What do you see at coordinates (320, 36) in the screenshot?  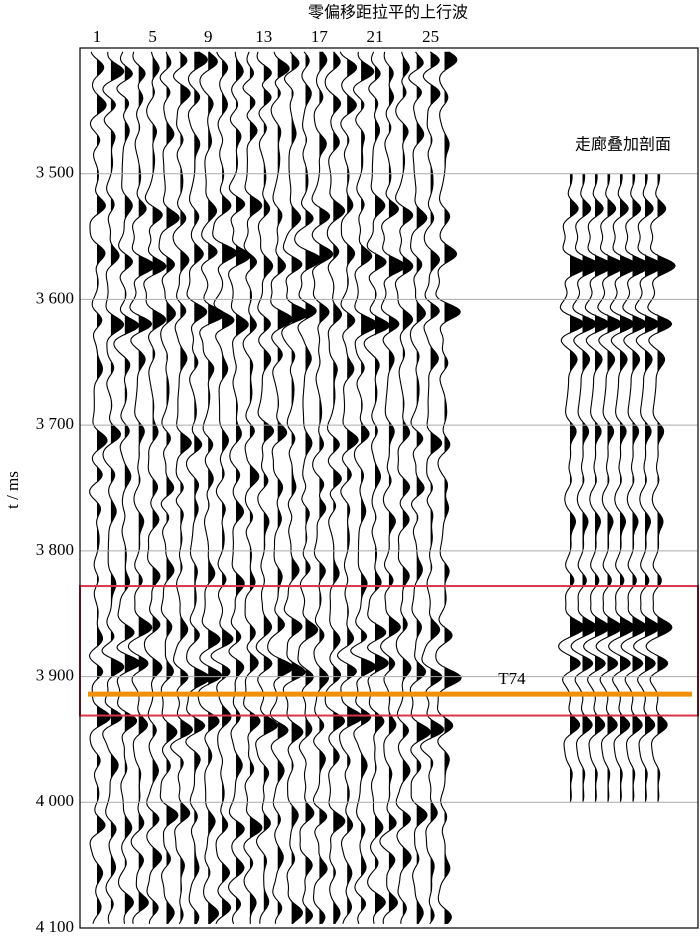 I see `x-tick-label: 17` at bounding box center [320, 36].